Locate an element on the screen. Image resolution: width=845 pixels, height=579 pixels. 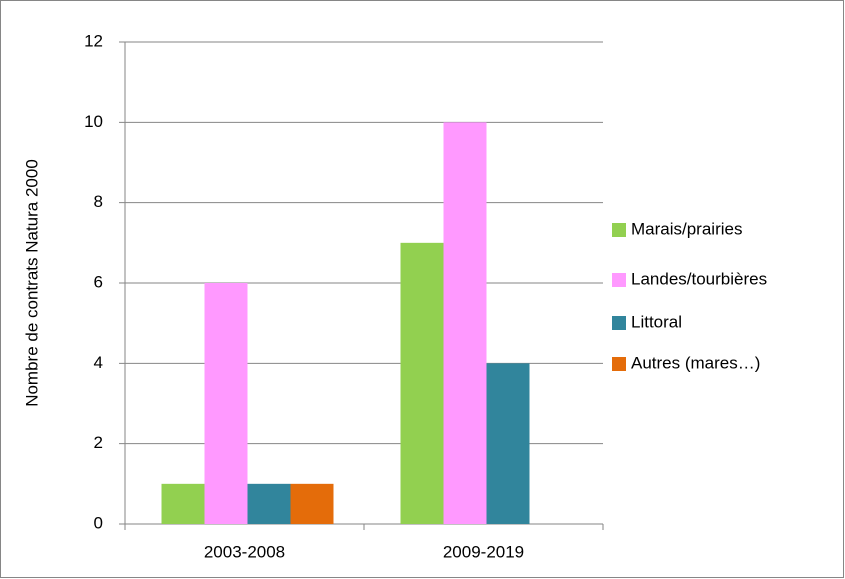
y-tick-label: 0 is located at coordinates (98, 522).